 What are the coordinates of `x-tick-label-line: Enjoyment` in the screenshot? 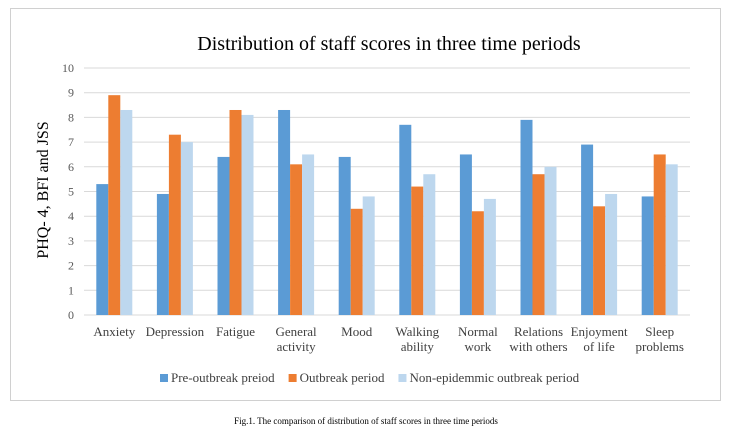 It's located at (599, 331).